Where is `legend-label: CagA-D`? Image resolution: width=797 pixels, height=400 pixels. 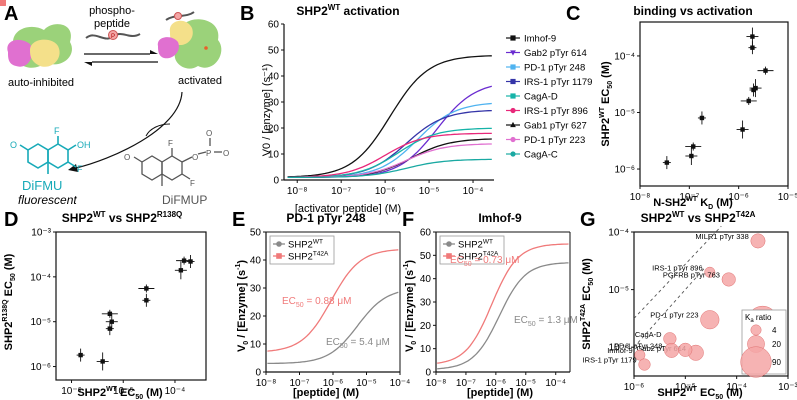 legend-label: CagA-D is located at coordinates (541, 97).